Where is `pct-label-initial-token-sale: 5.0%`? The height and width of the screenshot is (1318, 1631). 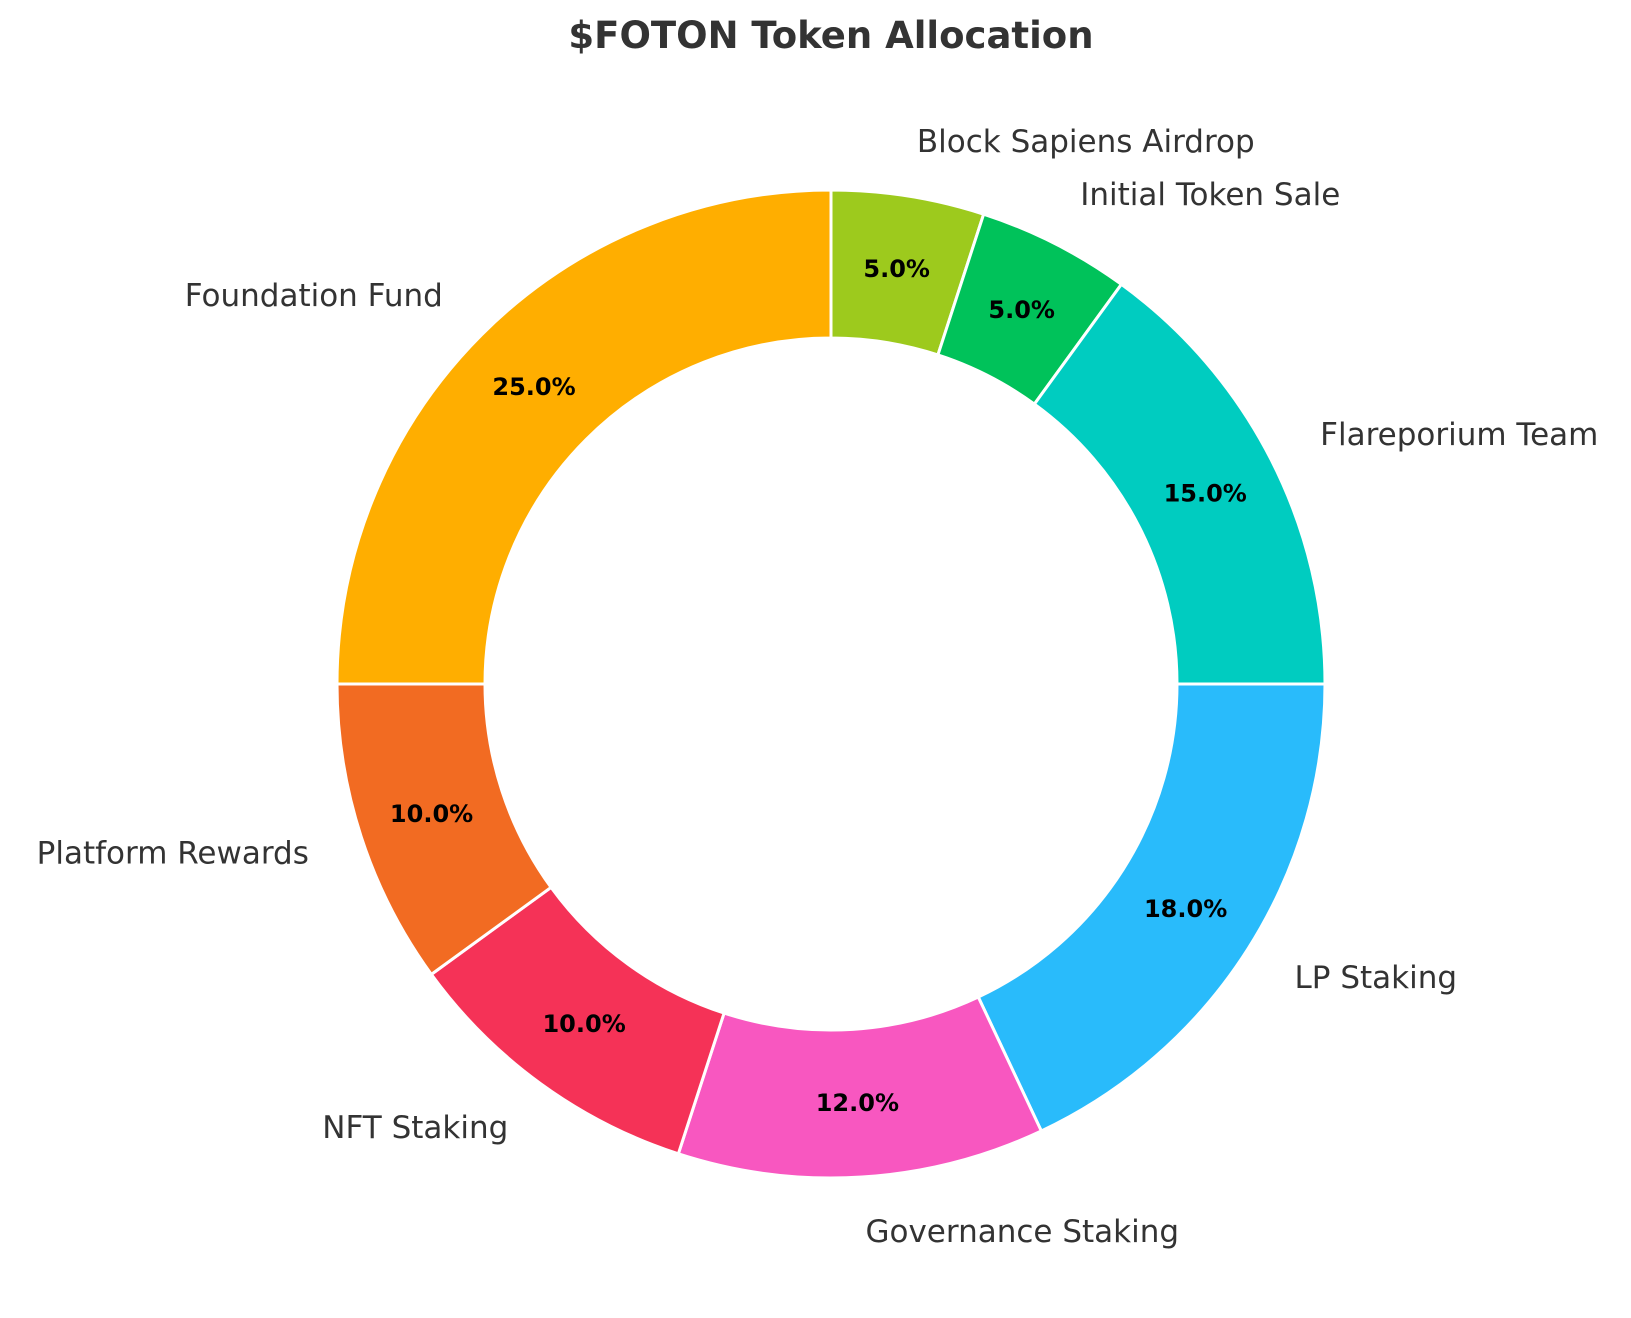
pct-label-initial-token-sale: 5.0% is located at coordinates (1021, 310).